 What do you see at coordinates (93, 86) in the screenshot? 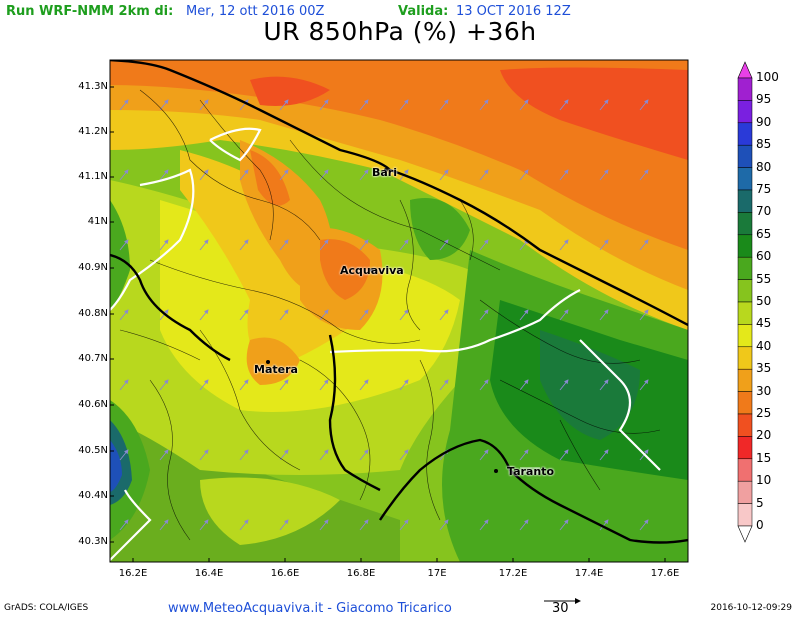
I see `lat-tick-label: 41.3N` at bounding box center [93, 86].